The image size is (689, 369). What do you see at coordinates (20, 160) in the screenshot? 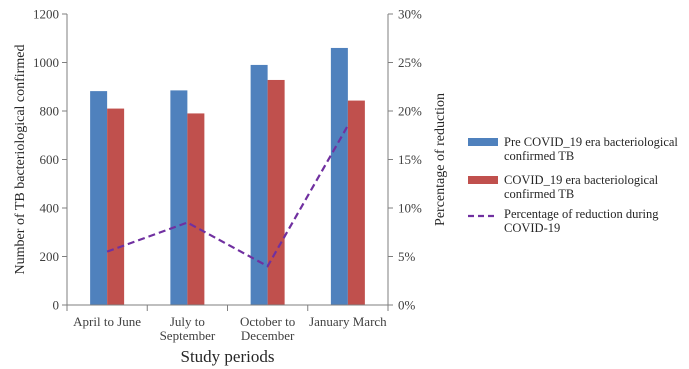
I see `y-axis-title: Number of TB bacteriological confirmed` at bounding box center [20, 160].